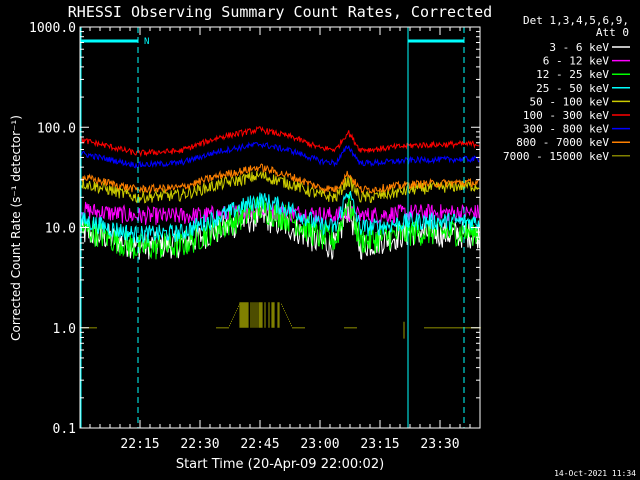 This screenshot has height=480, width=640. Describe the element at coordinates (566, 115) in the screenshot. I see `legend-label: 100 - 300 keV` at that location.